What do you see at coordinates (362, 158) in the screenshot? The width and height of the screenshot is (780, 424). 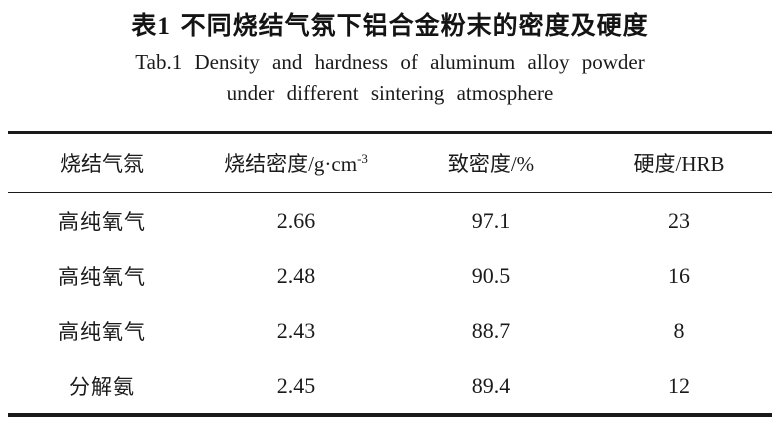 I see `column-header-sintered-density-superscript: -3` at bounding box center [362, 158].